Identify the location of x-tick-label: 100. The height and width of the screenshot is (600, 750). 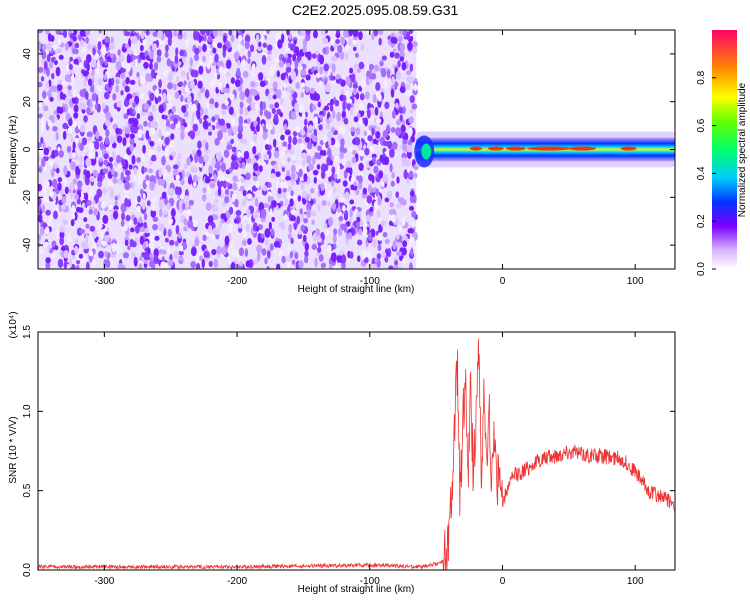
(635, 281).